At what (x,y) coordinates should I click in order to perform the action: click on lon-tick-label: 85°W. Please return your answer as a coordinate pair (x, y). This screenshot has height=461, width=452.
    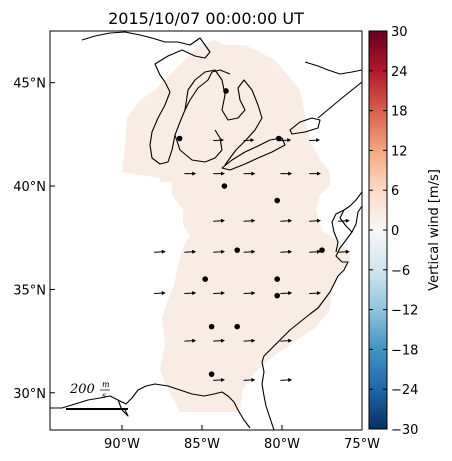
    Looking at the image, I should click on (202, 444).